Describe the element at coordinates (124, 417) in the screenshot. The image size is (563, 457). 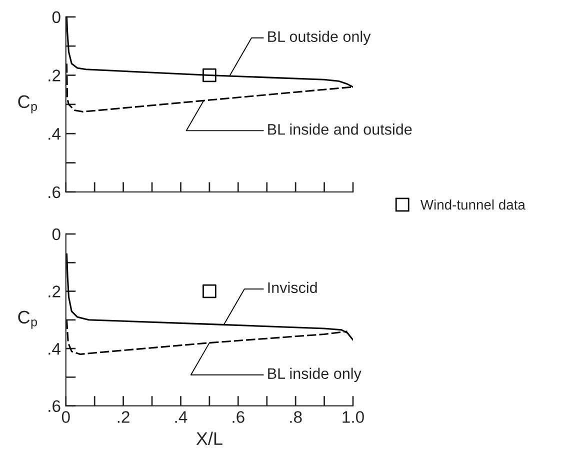
I see `x-tick-label: .2` at that location.